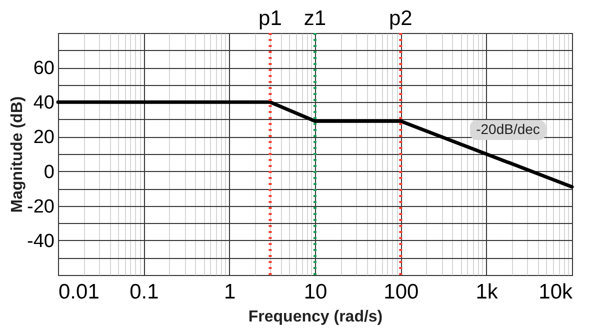  What do you see at coordinates (144, 292) in the screenshot?
I see `x-tick-label: 0.1` at bounding box center [144, 292].